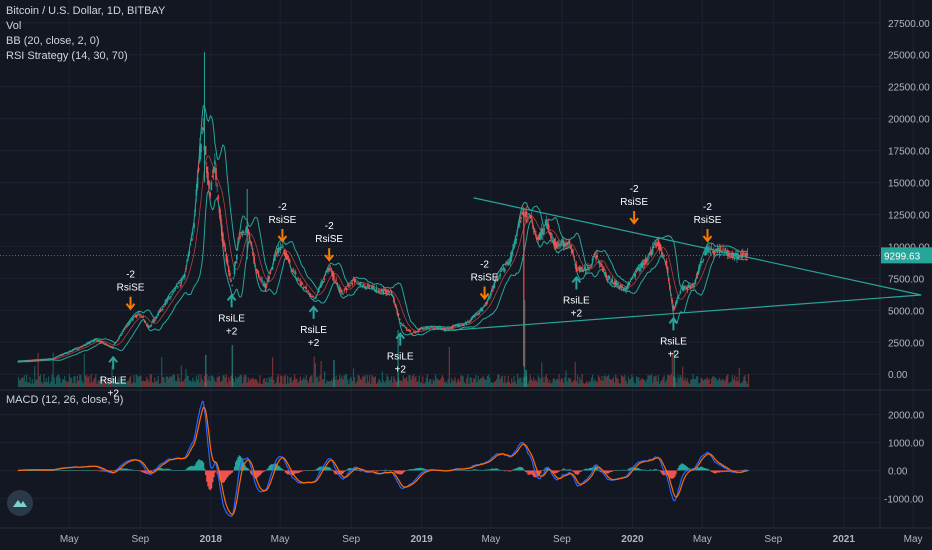  What do you see at coordinates (67, 56) in the screenshot?
I see `rsi-strategy-legend: RSI Strategy (14, 30, 70)` at bounding box center [67, 56].